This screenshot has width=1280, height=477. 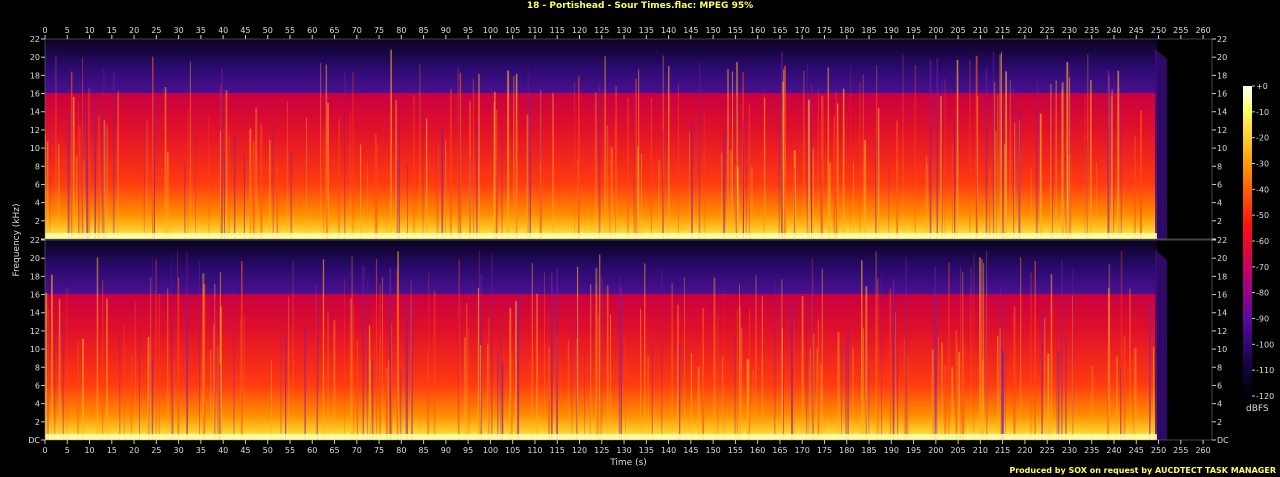 What do you see at coordinates (646, 30) in the screenshot?
I see `x-tick-label: 135` at bounding box center [646, 30].